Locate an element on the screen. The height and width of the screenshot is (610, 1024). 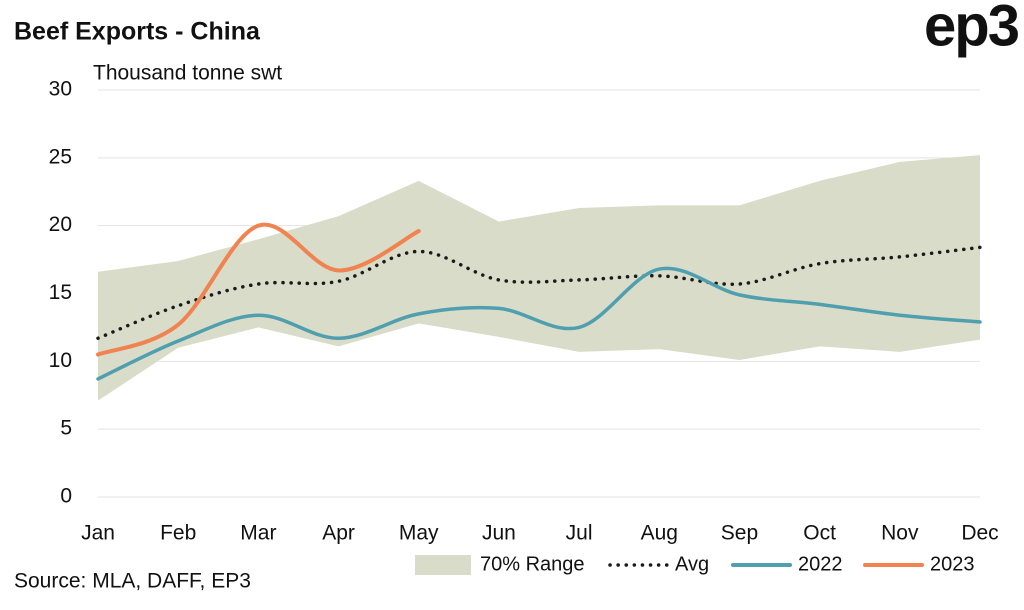
logo: ep3 is located at coordinates (971, 29).